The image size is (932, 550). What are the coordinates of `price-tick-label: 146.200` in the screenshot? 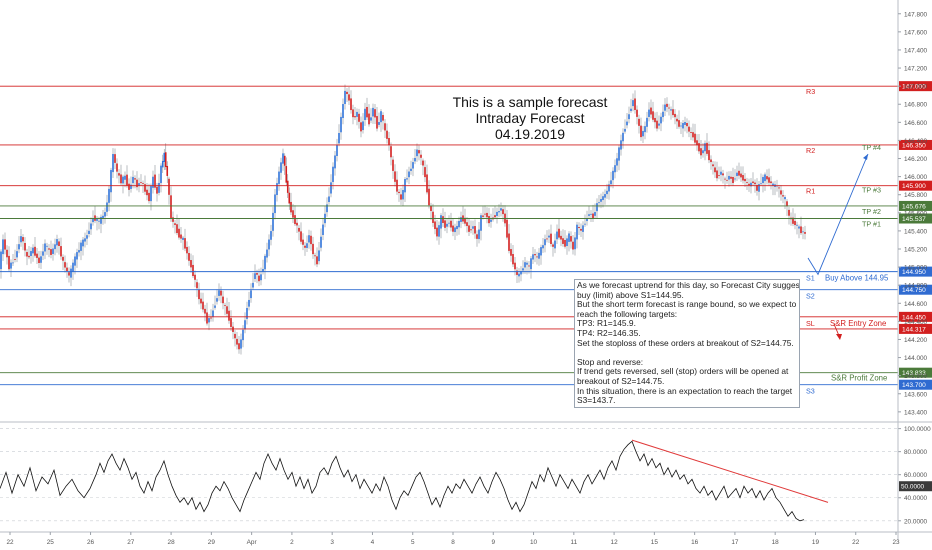 It's located at (916, 159).